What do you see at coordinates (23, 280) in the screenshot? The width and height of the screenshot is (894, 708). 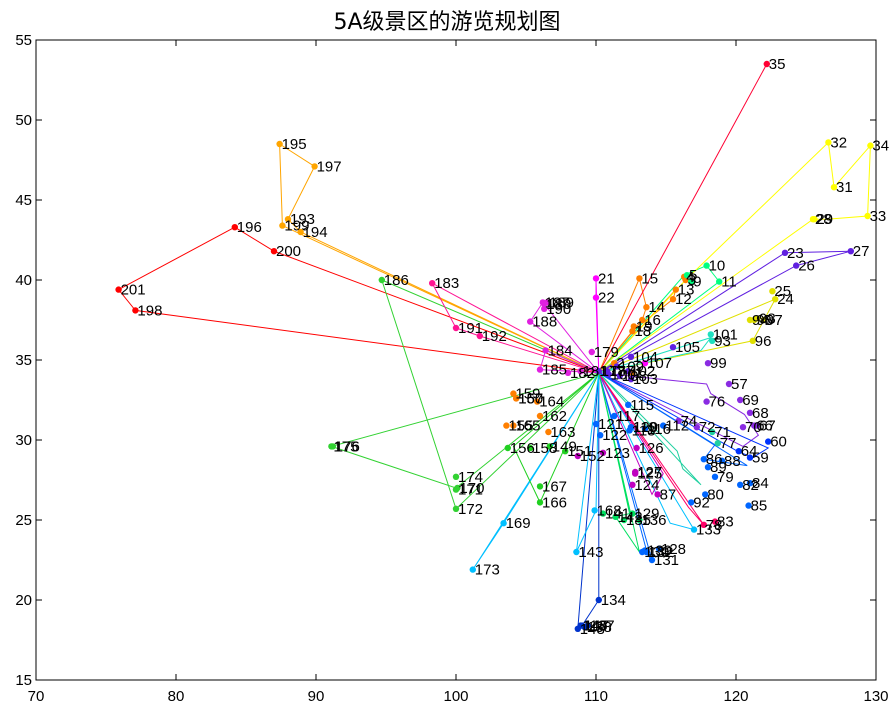 I see `y-tick-label: 40` at bounding box center [23, 280].